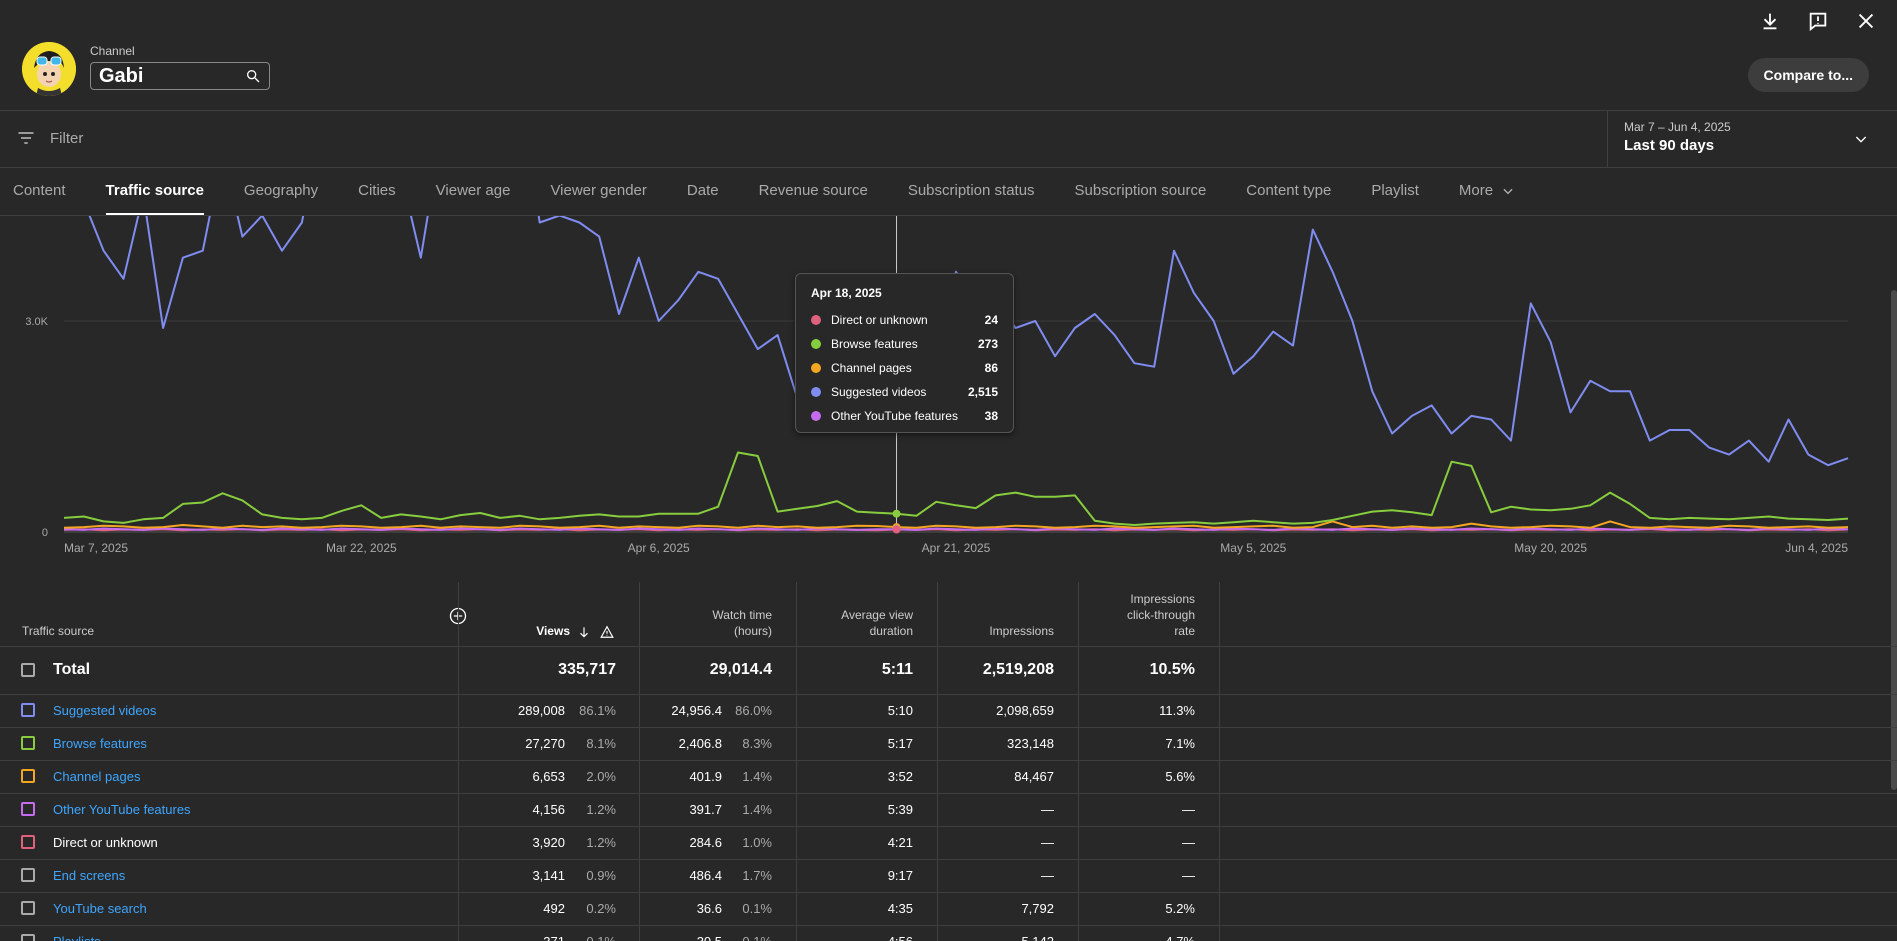  Describe the element at coordinates (904, 344) in the screenshot. I see `tooltip-row: Browse features 273` at that location.